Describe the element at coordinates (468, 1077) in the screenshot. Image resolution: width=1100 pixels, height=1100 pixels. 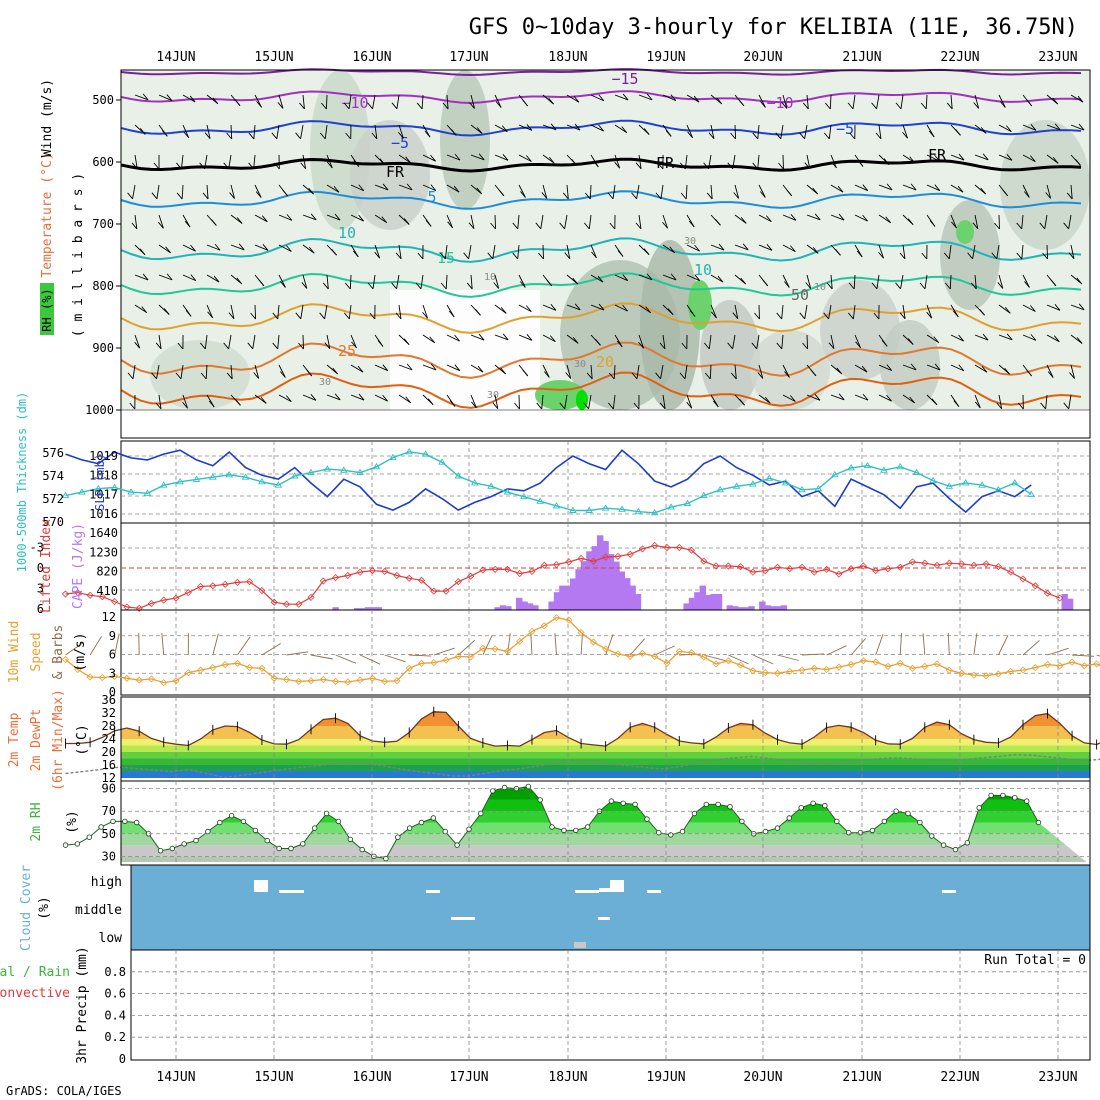
I see `day-label-bottom: 17JUN` at that location.